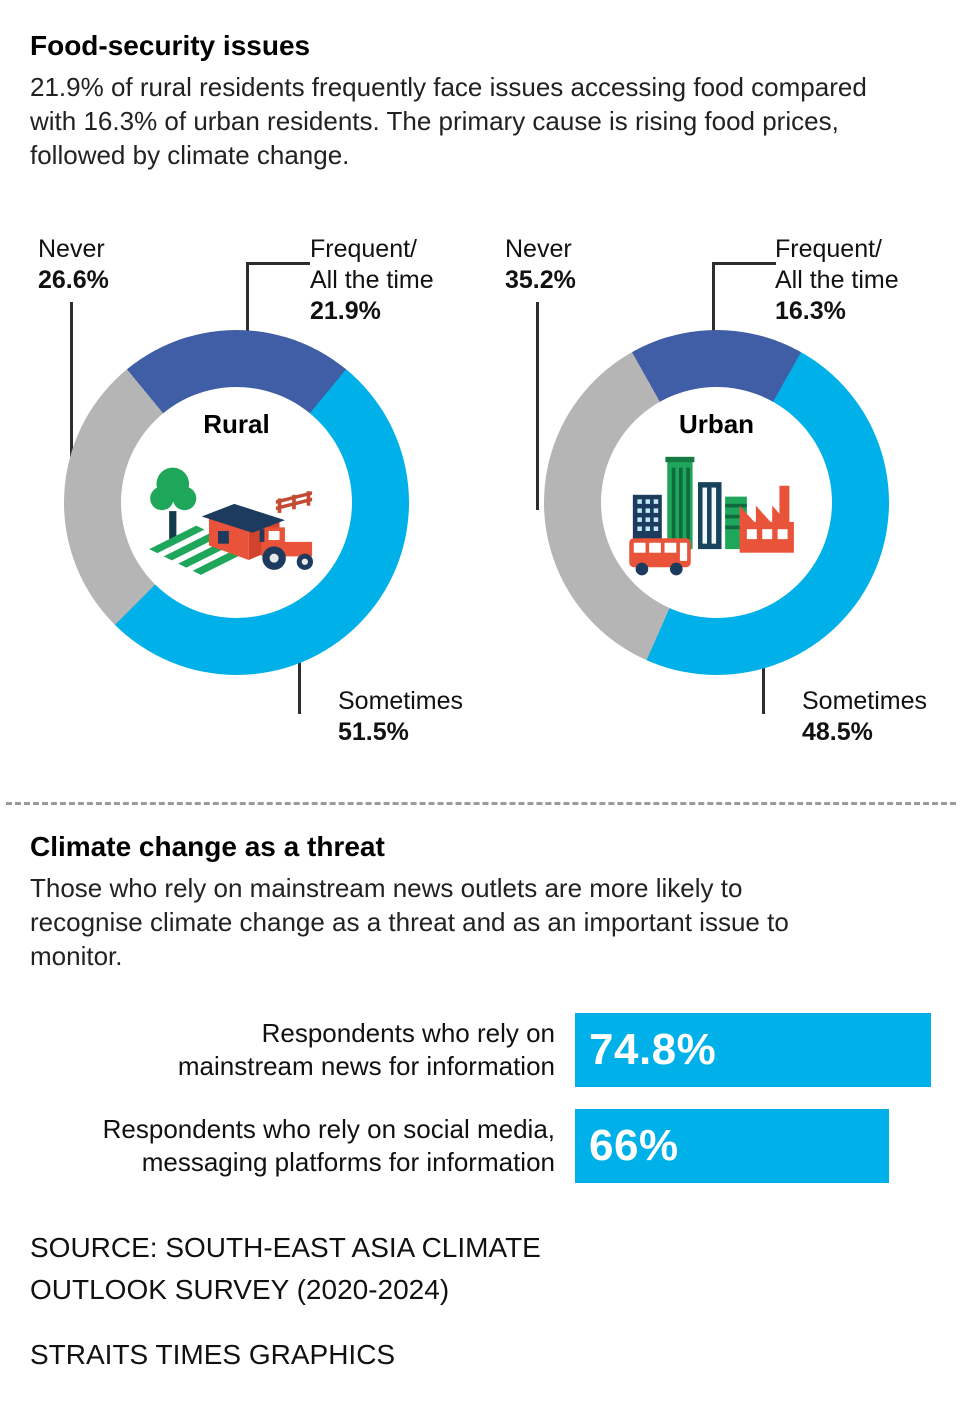  What do you see at coordinates (286, 548) in the screenshot?
I see `tractor-icon` at bounding box center [286, 548].